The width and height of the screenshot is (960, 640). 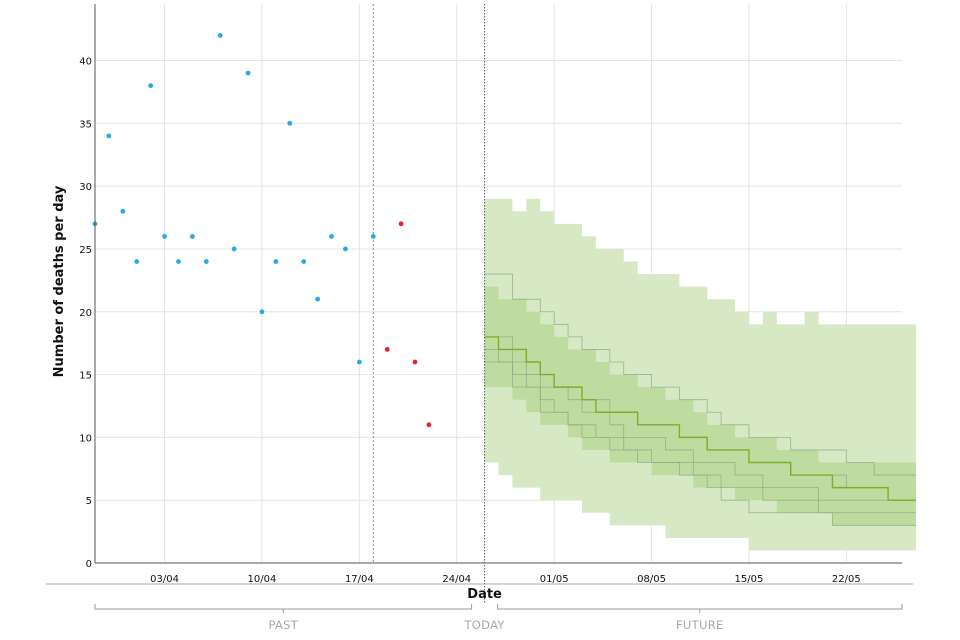 What do you see at coordinates (554, 579) in the screenshot?
I see `x-tick-label: 01/05` at bounding box center [554, 579].